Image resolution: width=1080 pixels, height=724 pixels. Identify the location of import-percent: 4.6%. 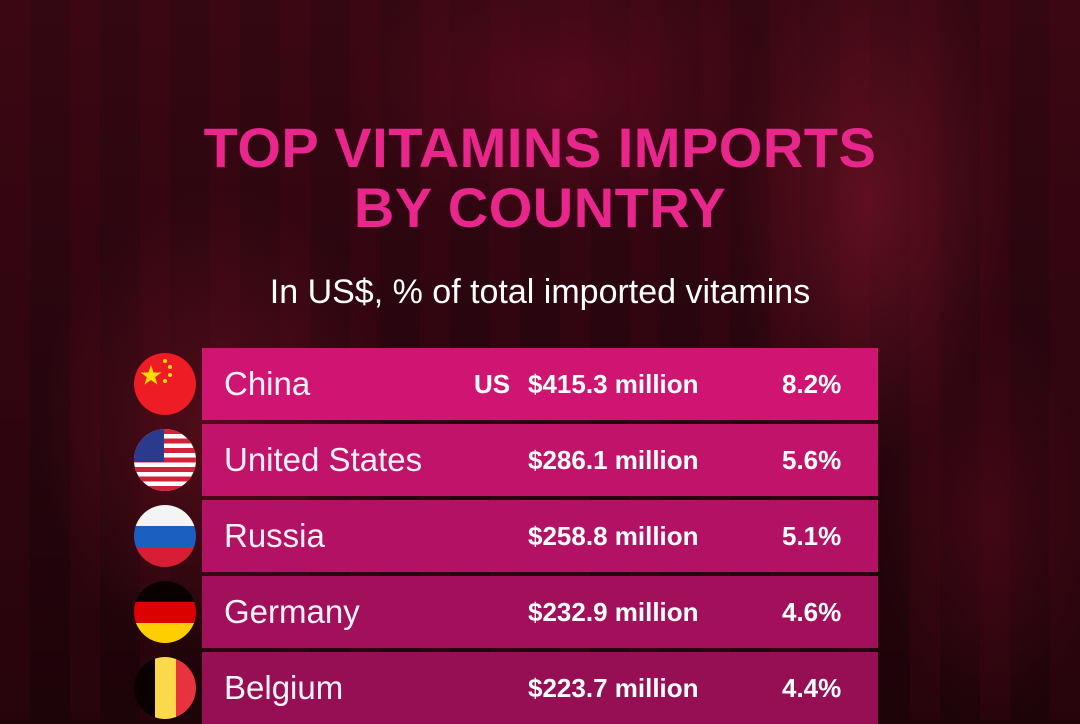
(812, 611).